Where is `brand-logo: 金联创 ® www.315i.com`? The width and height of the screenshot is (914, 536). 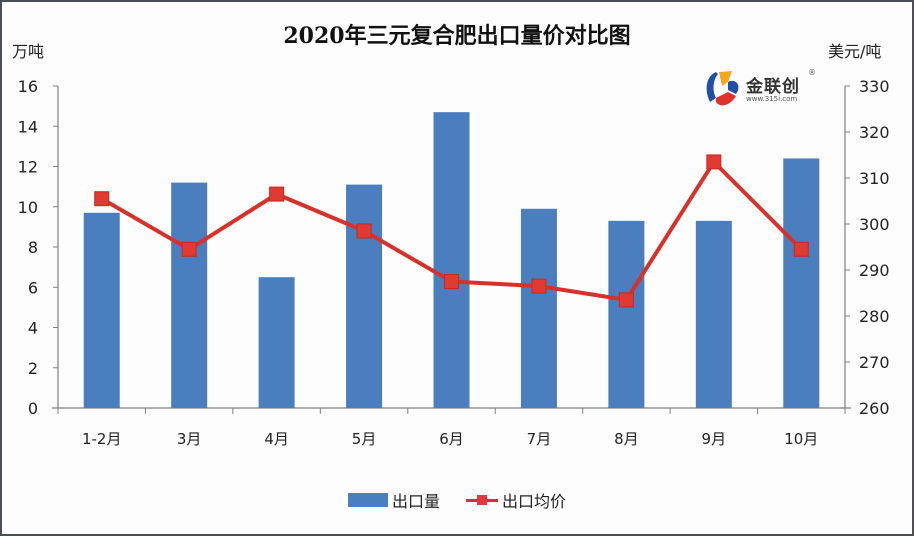 brand-logo: 金联创 ® www.315i.com is located at coordinates (762, 90).